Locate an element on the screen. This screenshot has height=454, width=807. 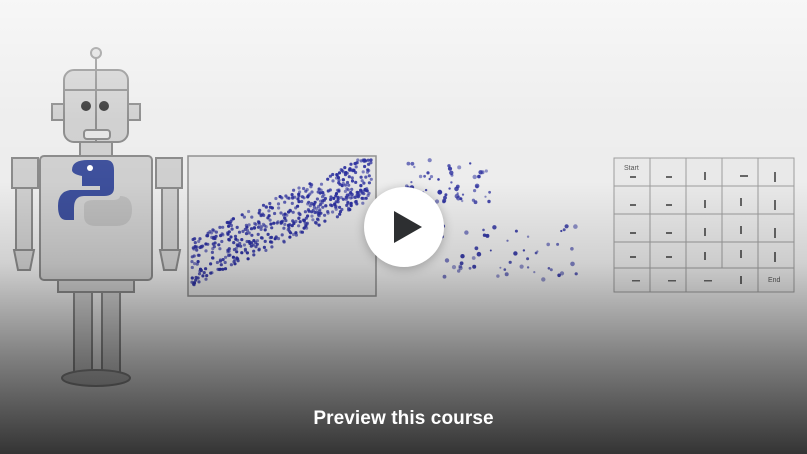
data-table-illustration: Start End is located at coordinates (704, 225).